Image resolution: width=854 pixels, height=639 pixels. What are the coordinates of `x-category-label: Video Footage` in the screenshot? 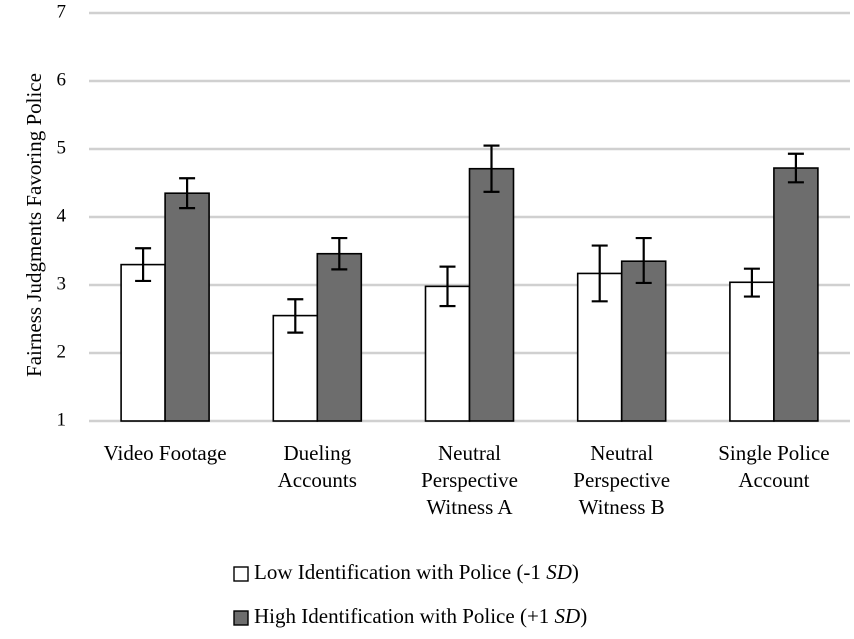 It's located at (165, 453).